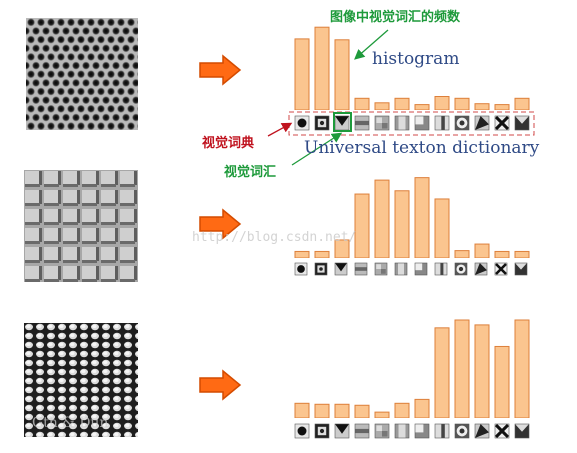 Image resolution: width=577 pixels, height=453 pixels. I want to click on visual-dictionary-label: 视觉词典, so click(228, 143).